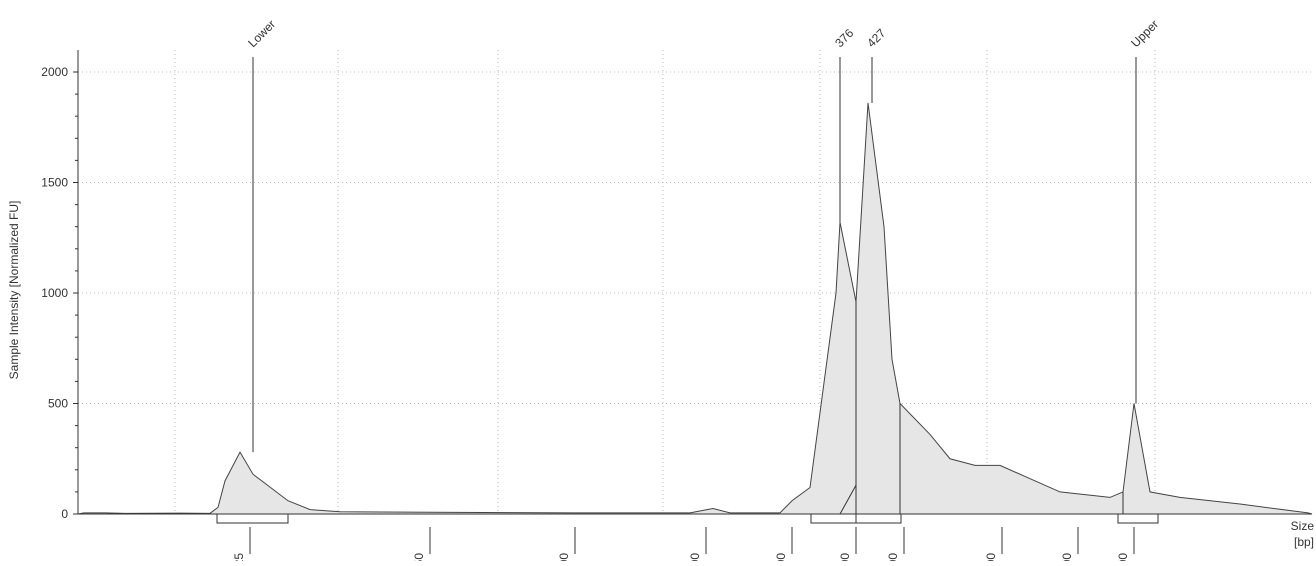  What do you see at coordinates (54, 293) in the screenshot?
I see `y-tick-label: 1000` at bounding box center [54, 293].